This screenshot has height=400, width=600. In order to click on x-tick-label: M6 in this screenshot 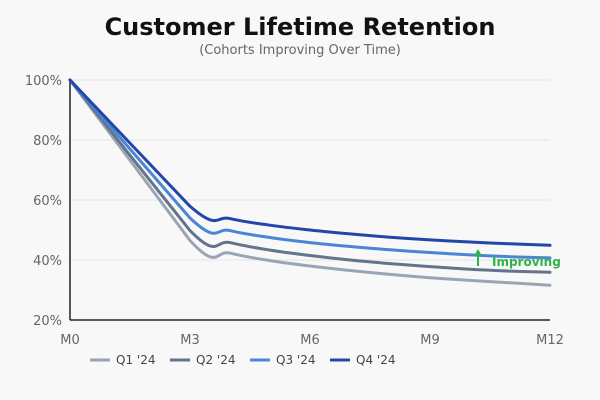, I will do `click(310, 340)`.